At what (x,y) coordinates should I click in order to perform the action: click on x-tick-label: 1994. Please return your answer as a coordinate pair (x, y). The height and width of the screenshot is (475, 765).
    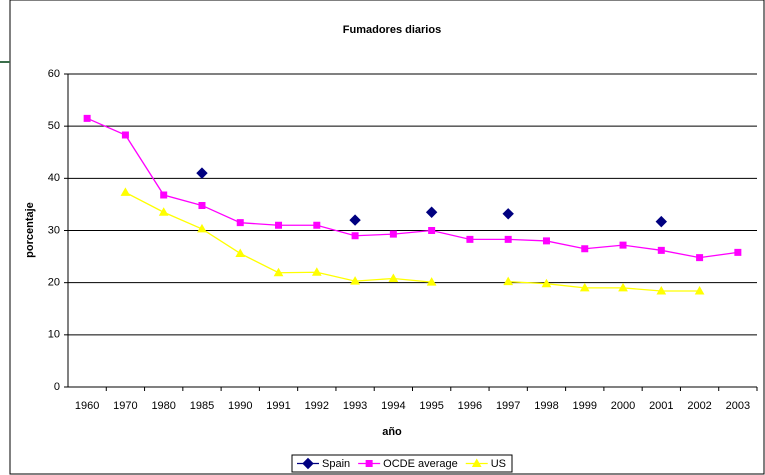
    Looking at the image, I should click on (393, 406).